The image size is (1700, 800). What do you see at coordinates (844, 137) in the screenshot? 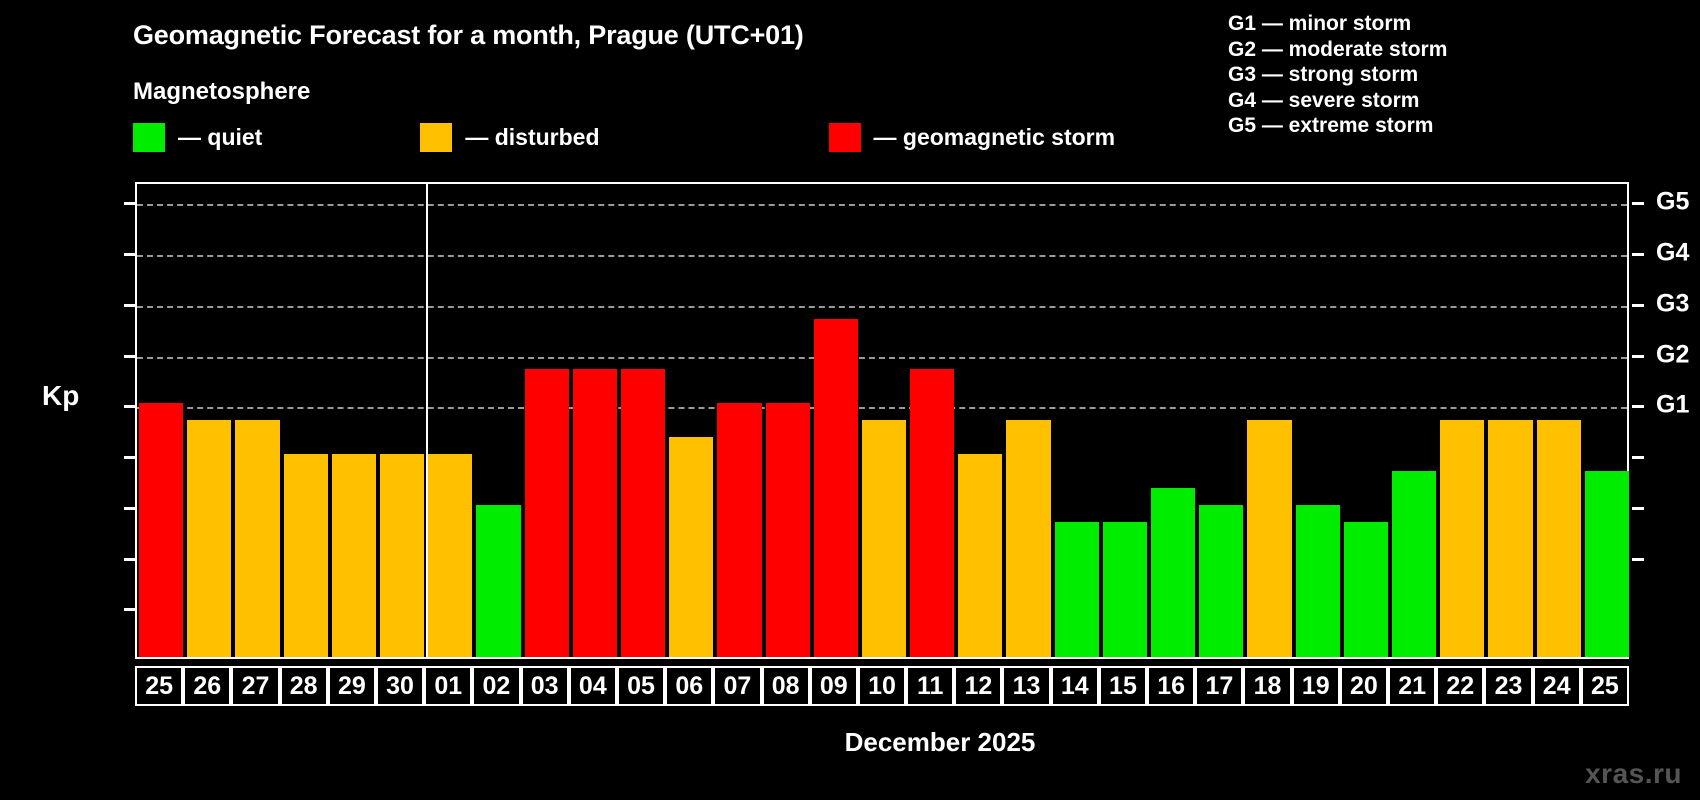
I see `storm-swatch-icon` at bounding box center [844, 137].